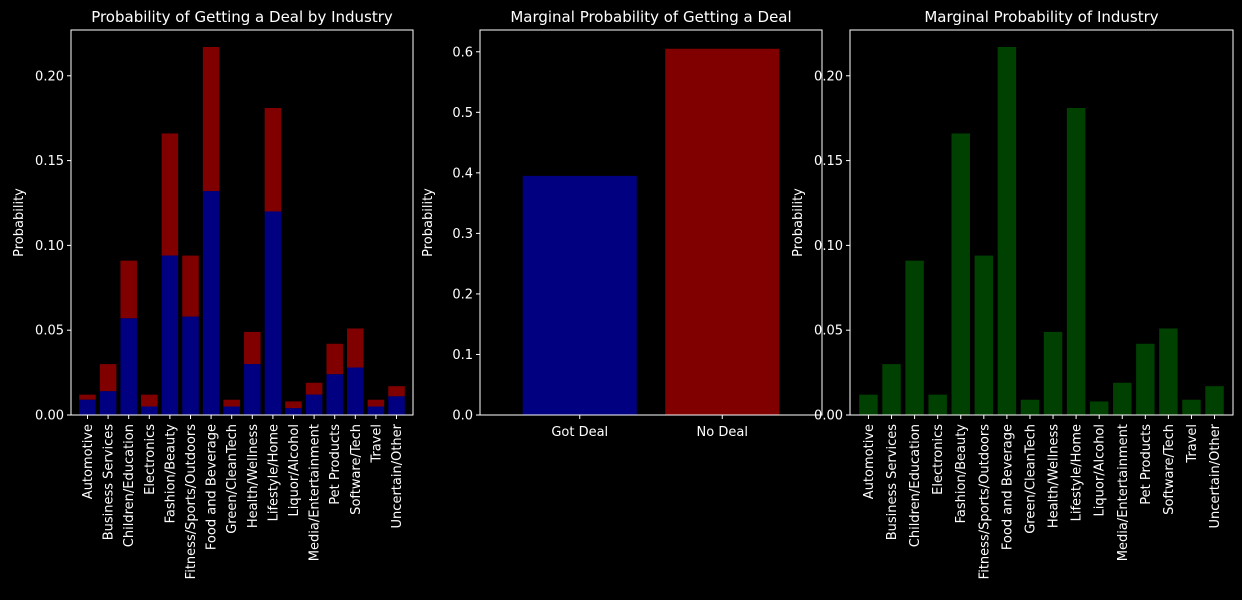 The image size is (1242, 600). Describe the element at coordinates (462, 173) in the screenshot. I see `y-tick-label: 0.4` at that location.